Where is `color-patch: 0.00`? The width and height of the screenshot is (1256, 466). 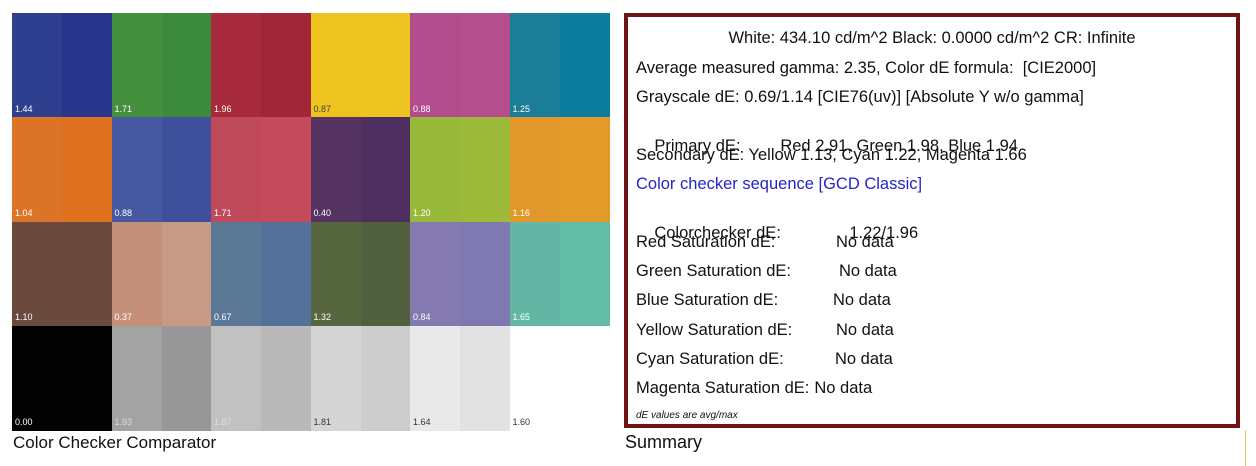 color-patch: 0.00 is located at coordinates (62, 378).